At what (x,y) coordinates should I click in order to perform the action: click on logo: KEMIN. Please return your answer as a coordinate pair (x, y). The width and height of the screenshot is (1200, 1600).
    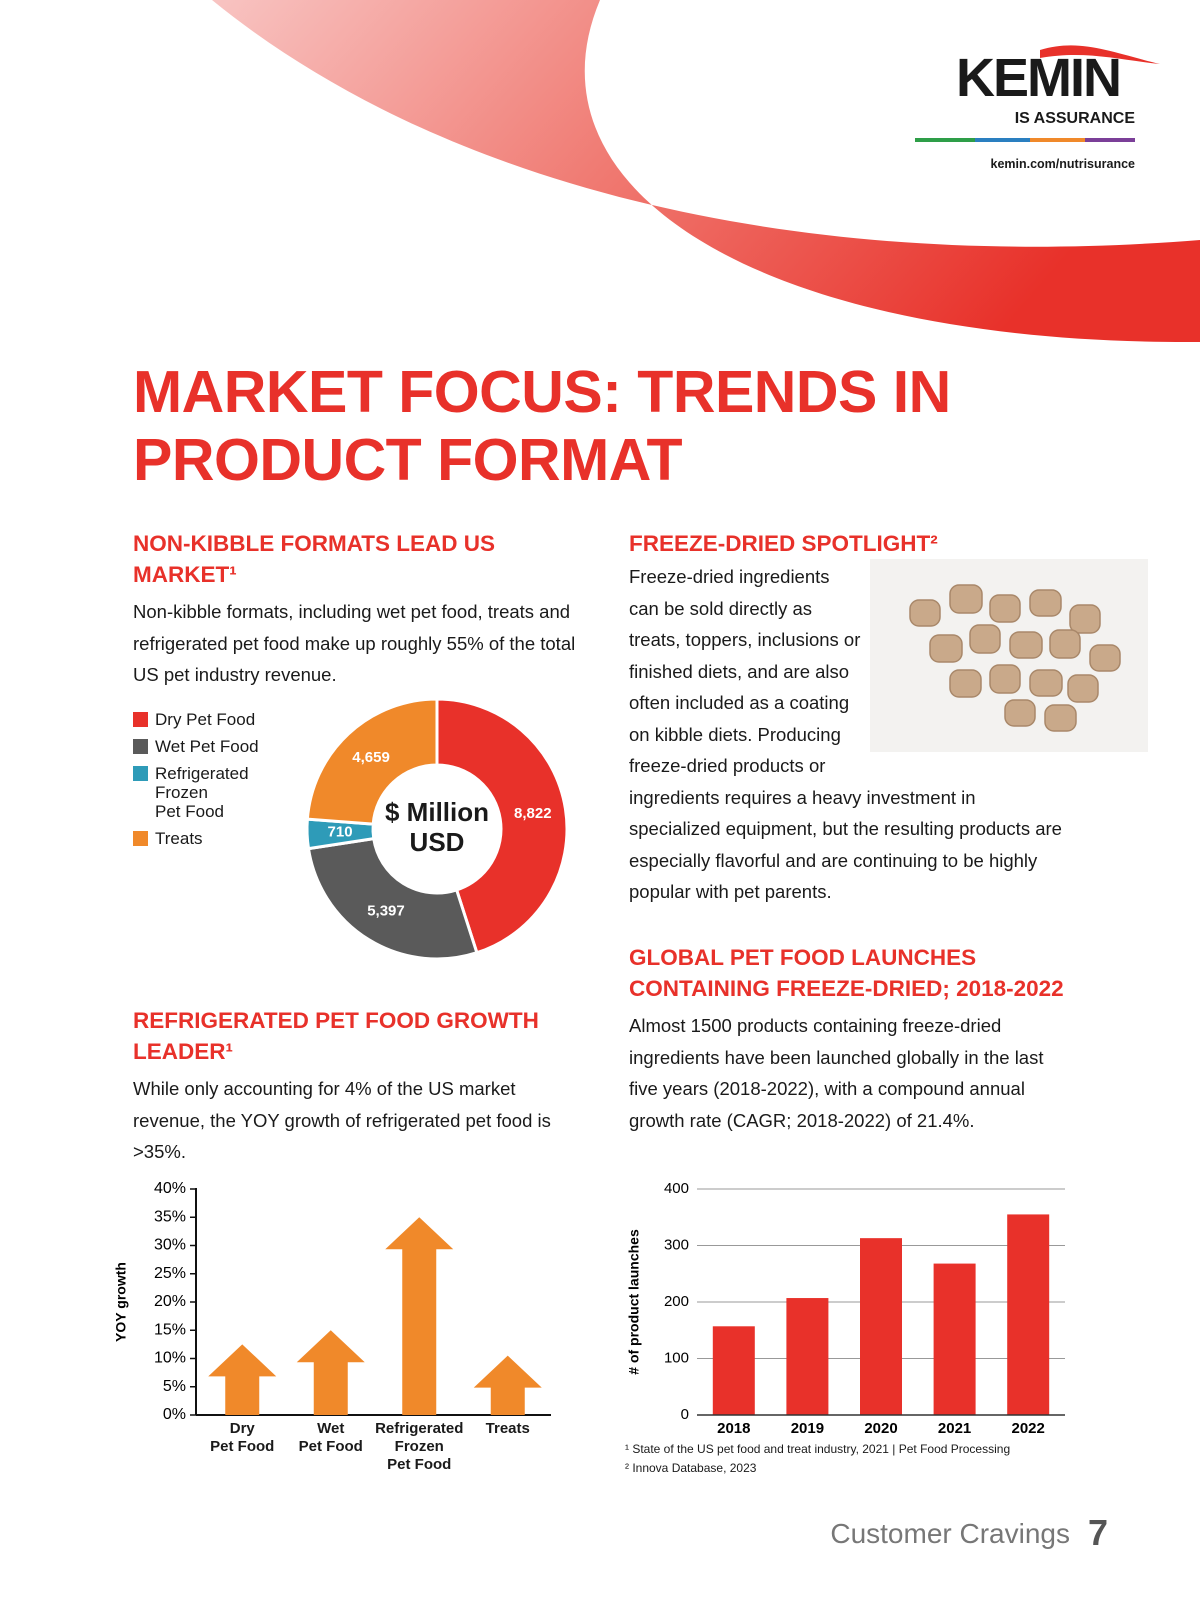
    Looking at the image, I should click on (1039, 78).